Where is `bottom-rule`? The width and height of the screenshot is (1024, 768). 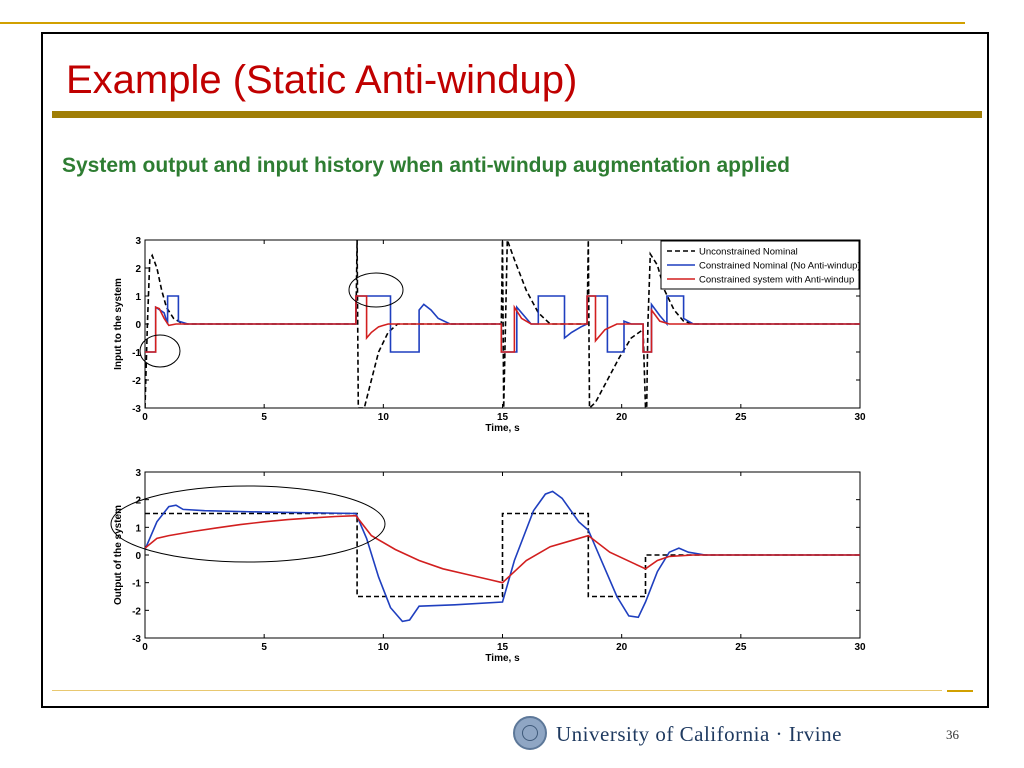
bottom-rule is located at coordinates (497, 690).